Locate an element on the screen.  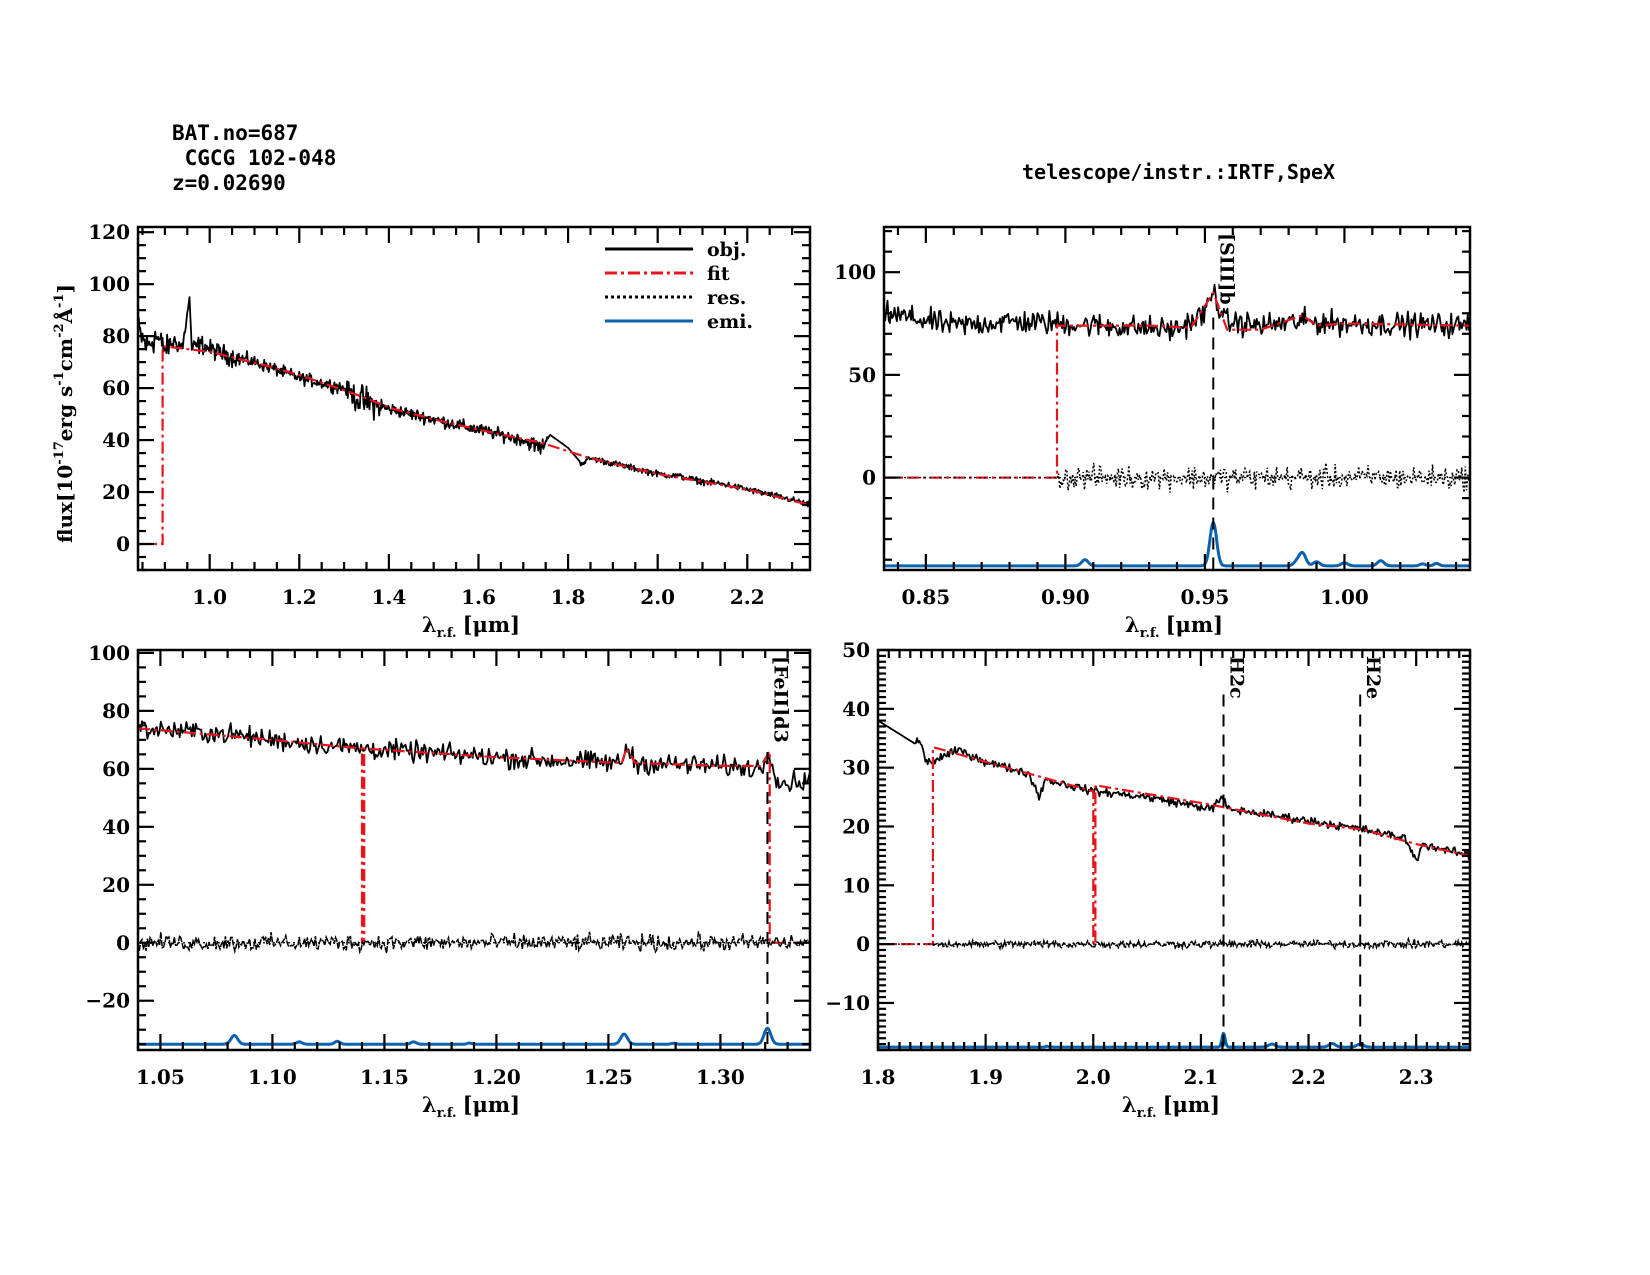
telescope-label: telescope/instr.:IRTF,SpeX is located at coordinates (1179, 172).